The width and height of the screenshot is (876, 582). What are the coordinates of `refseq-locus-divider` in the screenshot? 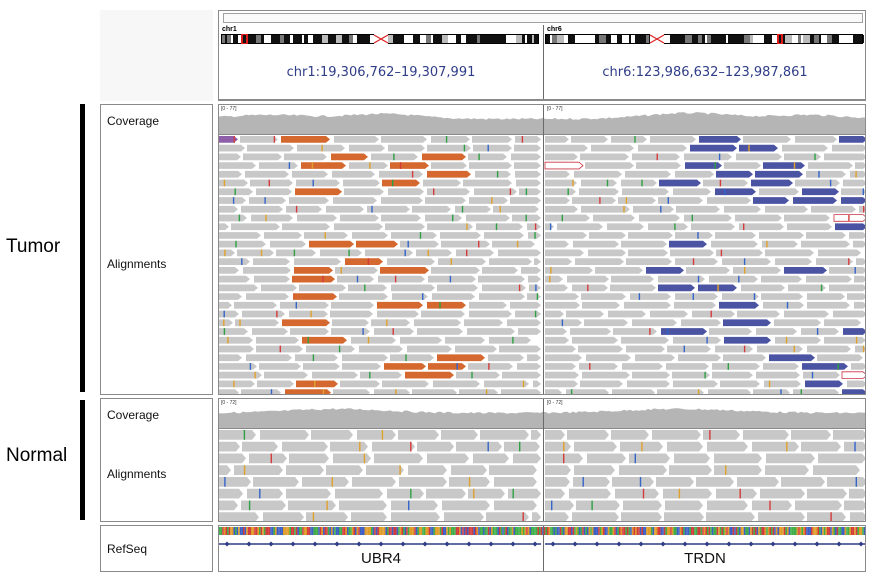 It's located at (543, 548).